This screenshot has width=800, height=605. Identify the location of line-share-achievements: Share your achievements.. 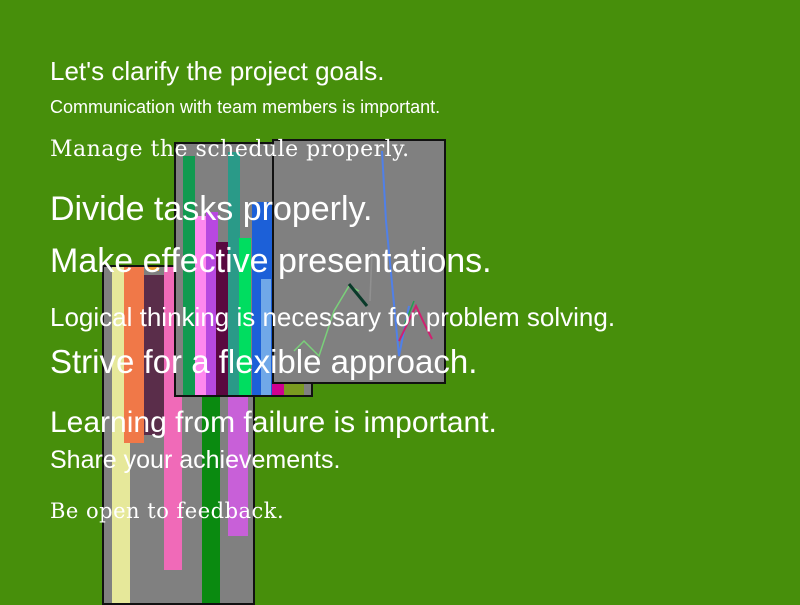
(195, 460).